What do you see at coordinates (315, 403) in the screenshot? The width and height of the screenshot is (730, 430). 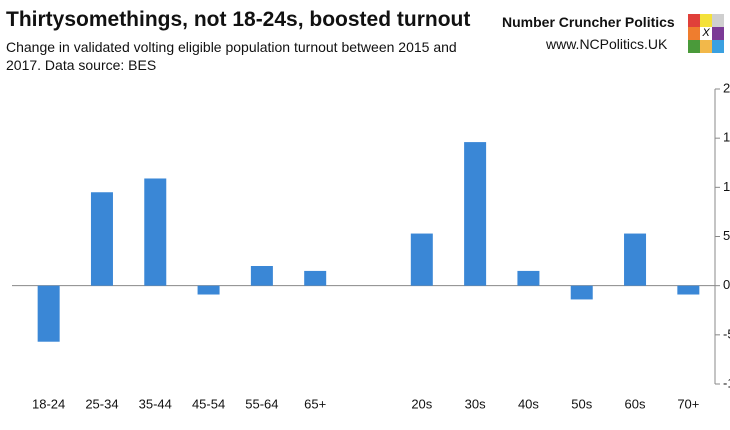 I see `x-tick-label: 65+` at bounding box center [315, 403].